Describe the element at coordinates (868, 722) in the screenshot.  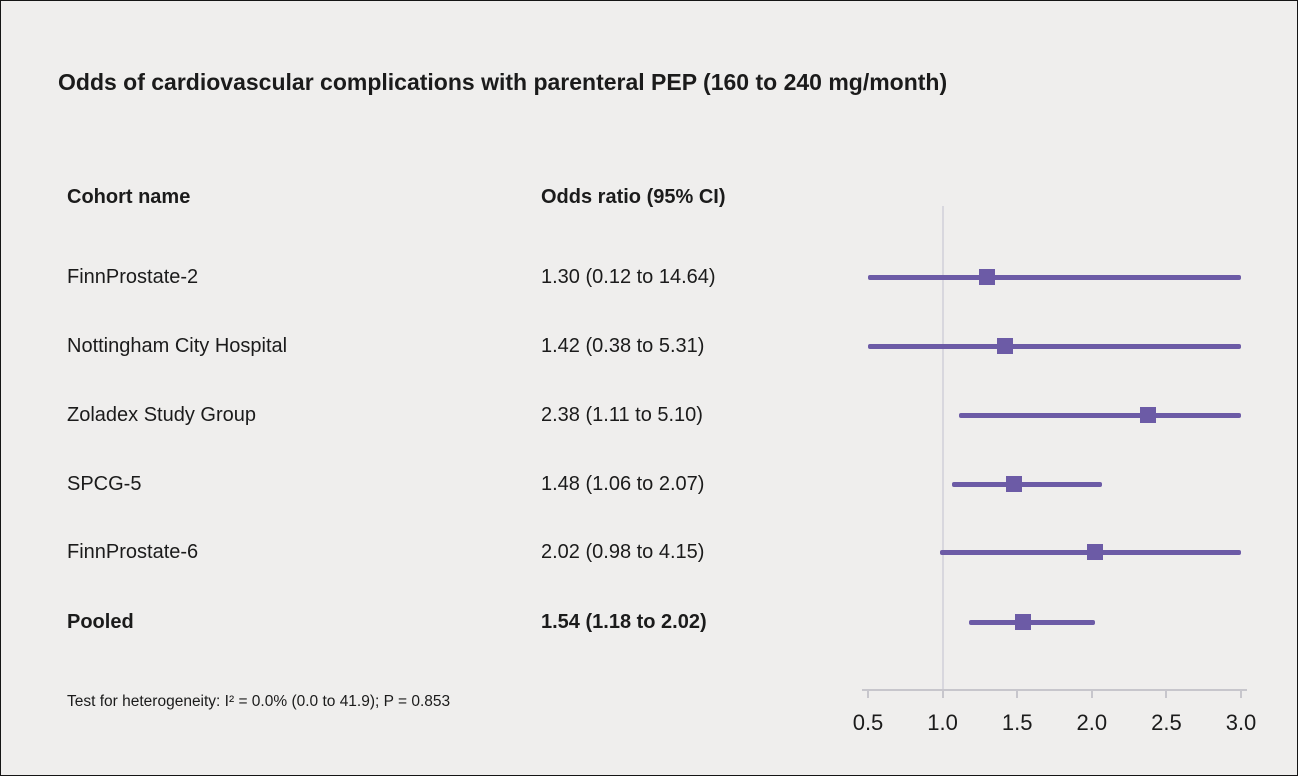
I see `x-axis-tick-label: 0.5` at that location.